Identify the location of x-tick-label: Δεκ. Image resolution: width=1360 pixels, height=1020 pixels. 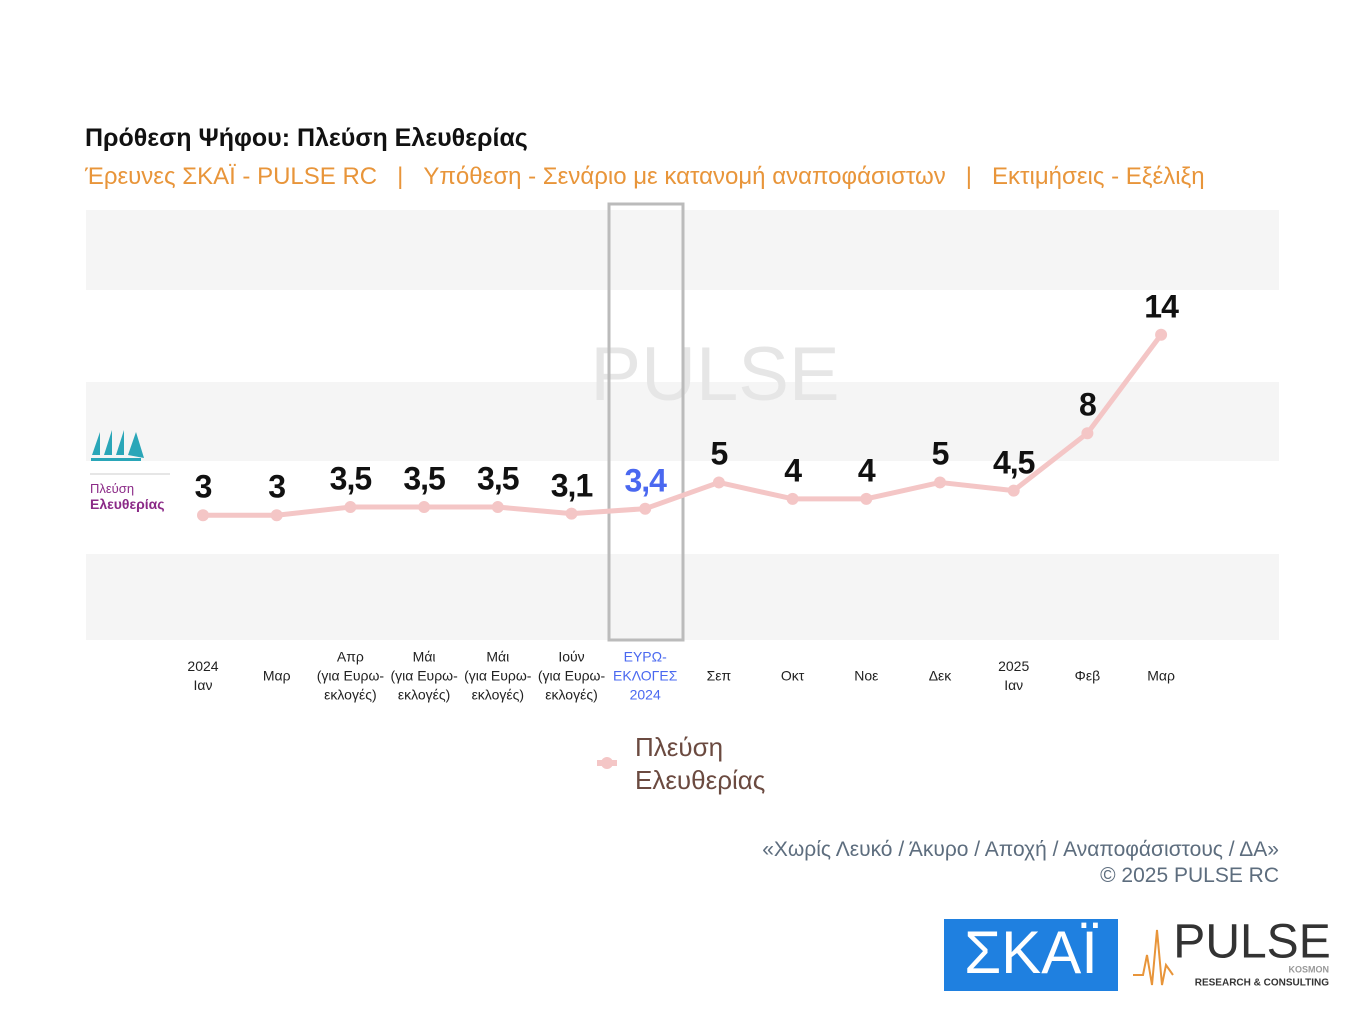
(940, 675).